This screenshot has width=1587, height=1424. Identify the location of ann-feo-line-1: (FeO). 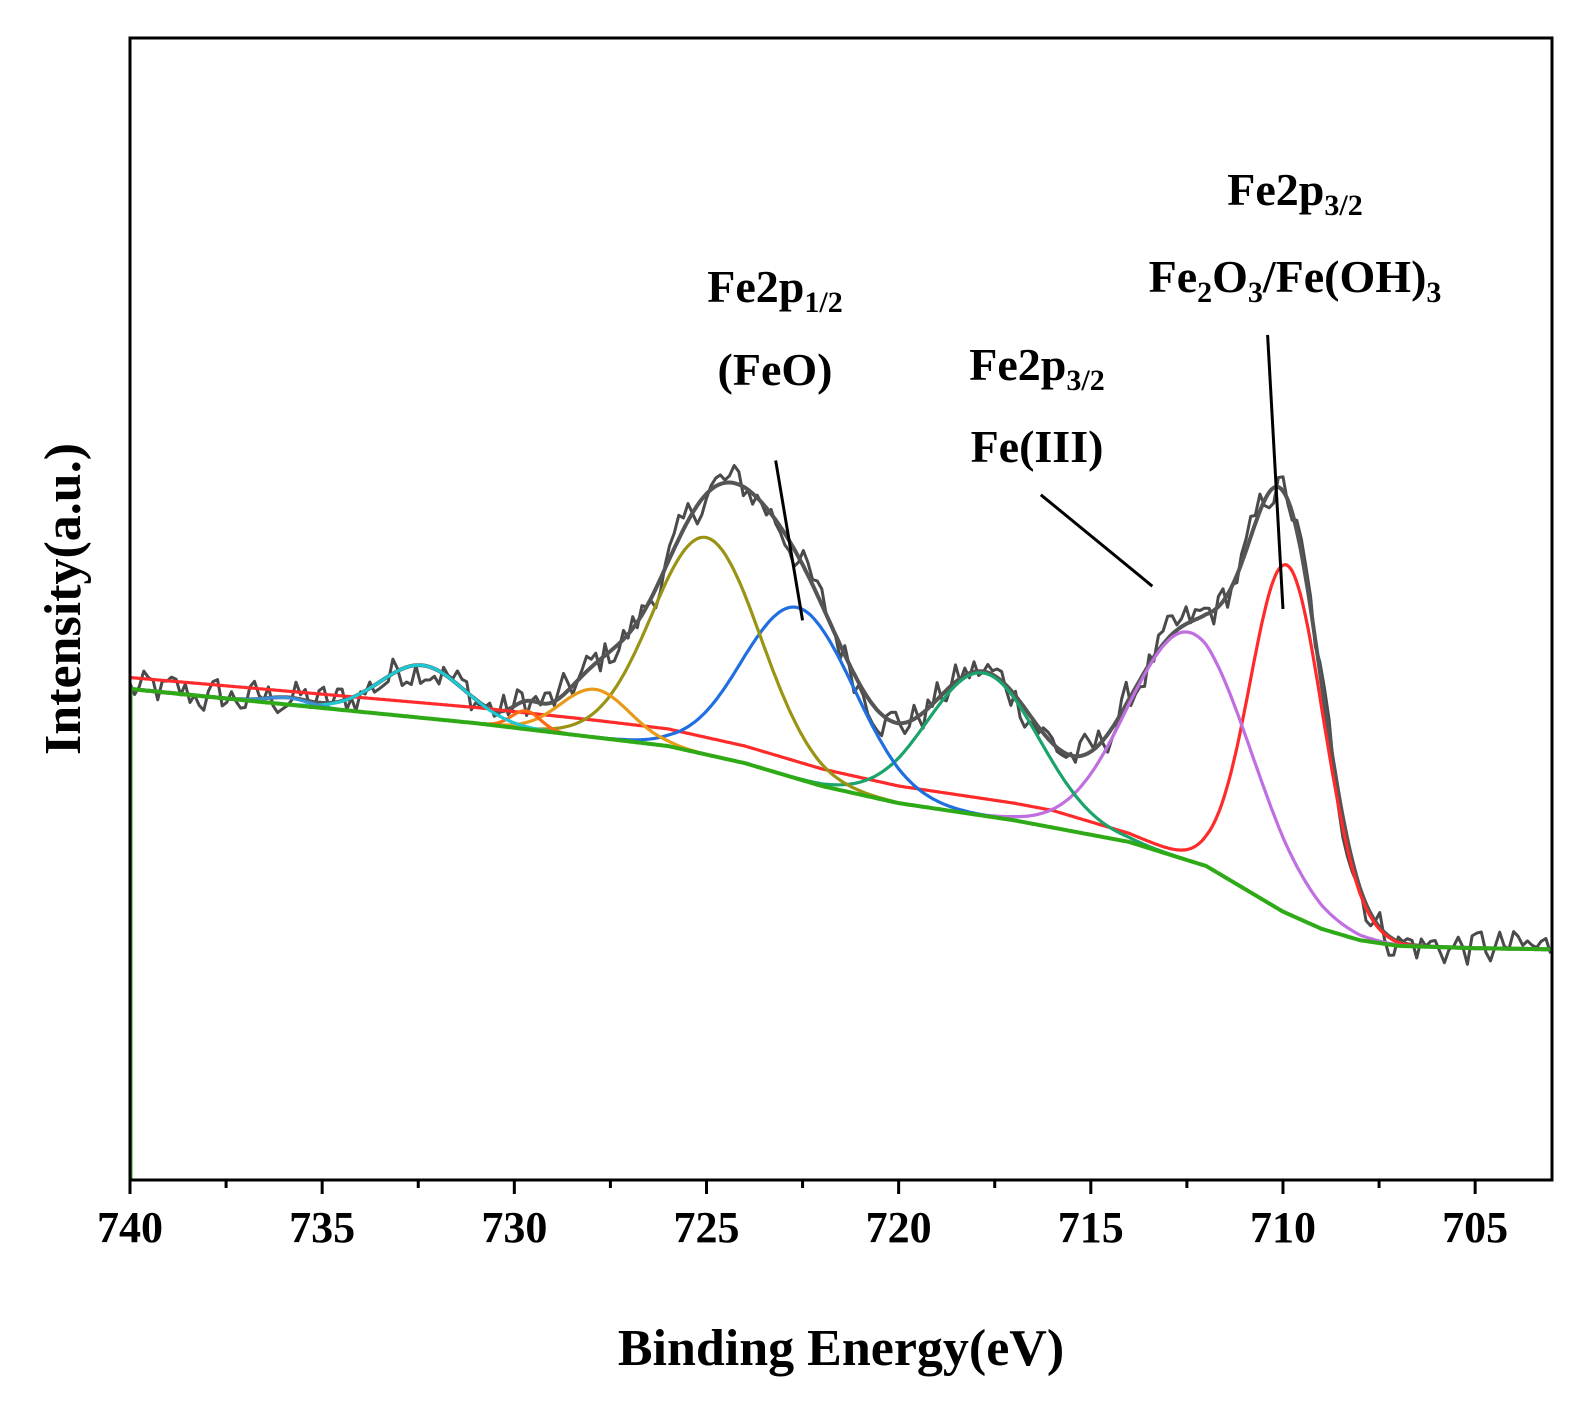
(775, 369).